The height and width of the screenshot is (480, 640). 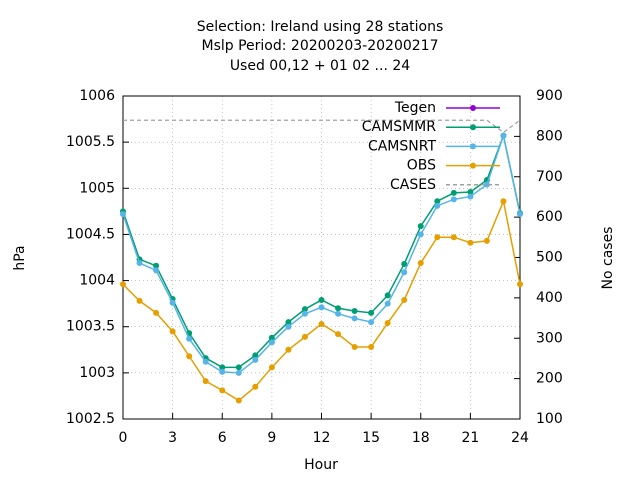 I want to click on y2-tick-label: 100, so click(x=549, y=419).